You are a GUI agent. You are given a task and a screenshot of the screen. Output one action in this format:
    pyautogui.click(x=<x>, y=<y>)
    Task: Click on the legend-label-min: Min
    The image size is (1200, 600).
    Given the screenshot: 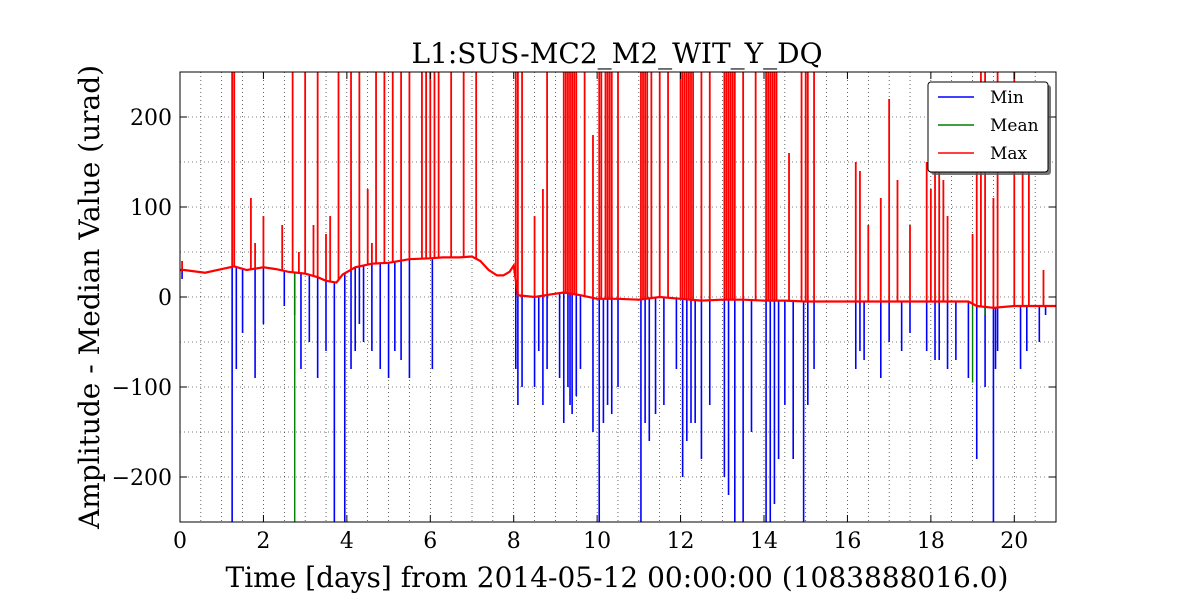 What is the action you would take?
    pyautogui.click(x=1007, y=98)
    